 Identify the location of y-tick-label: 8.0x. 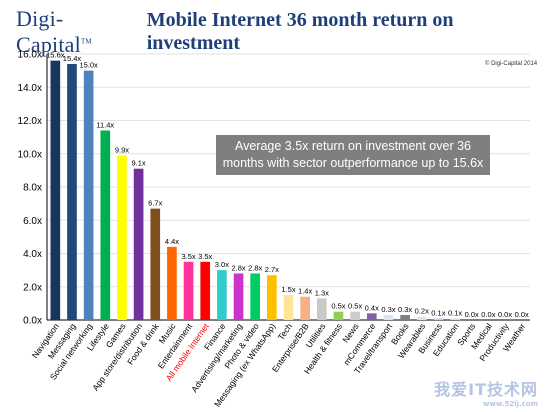
(32, 188).